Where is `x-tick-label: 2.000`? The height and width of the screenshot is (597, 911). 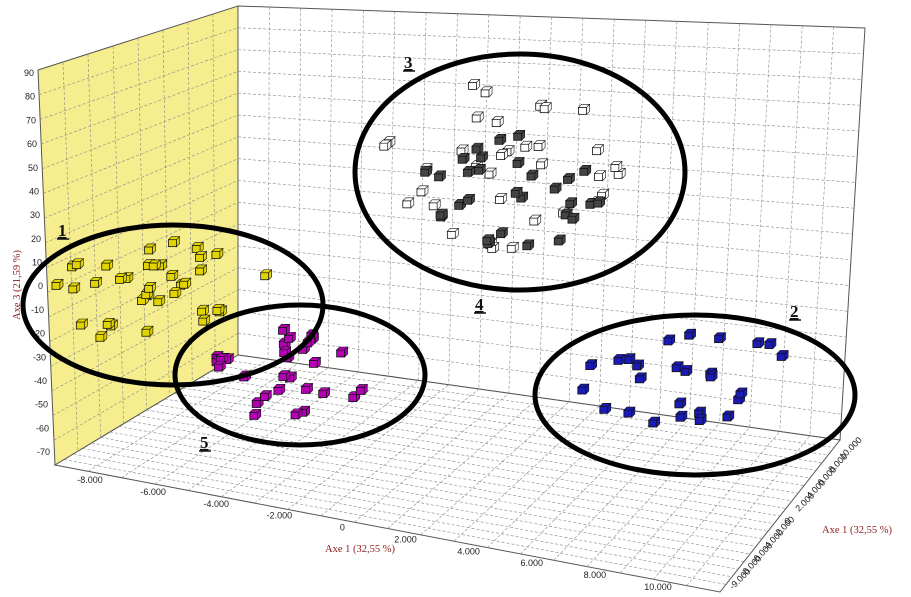 x-tick-label: 2.000 is located at coordinates (405, 539).